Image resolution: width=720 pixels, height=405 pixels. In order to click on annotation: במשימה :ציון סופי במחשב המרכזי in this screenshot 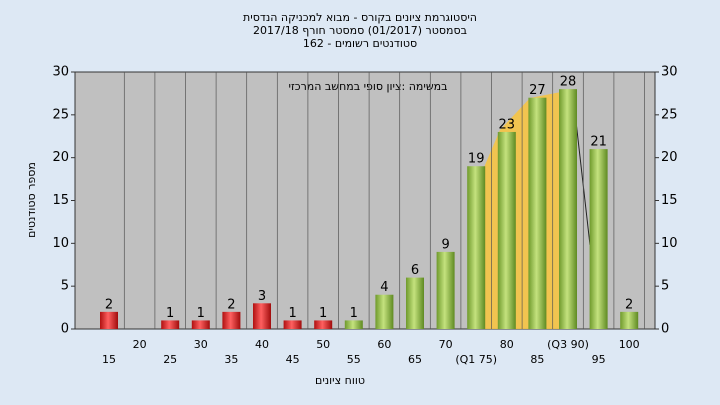, I will do `click(367, 86)`.